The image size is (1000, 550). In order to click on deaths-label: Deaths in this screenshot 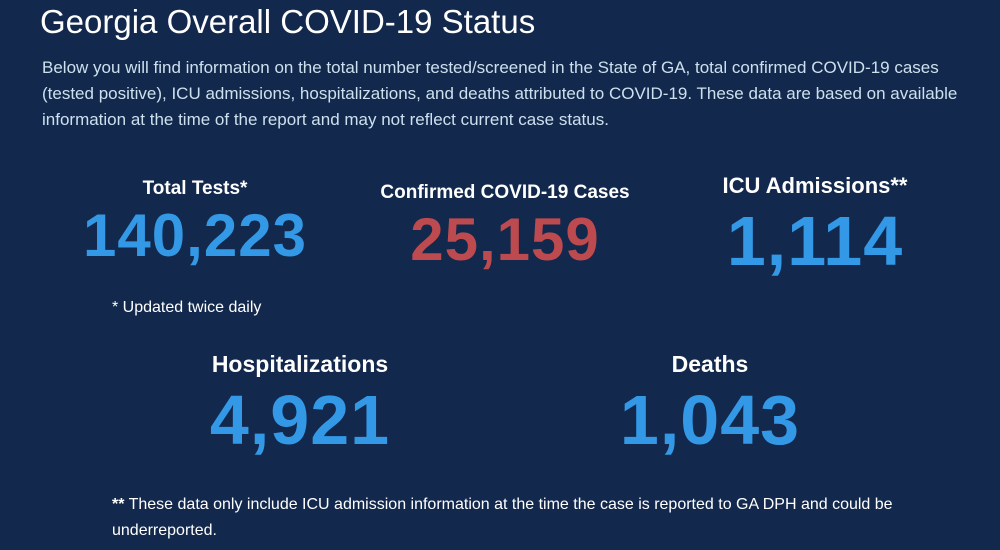, I will do `click(710, 364)`.